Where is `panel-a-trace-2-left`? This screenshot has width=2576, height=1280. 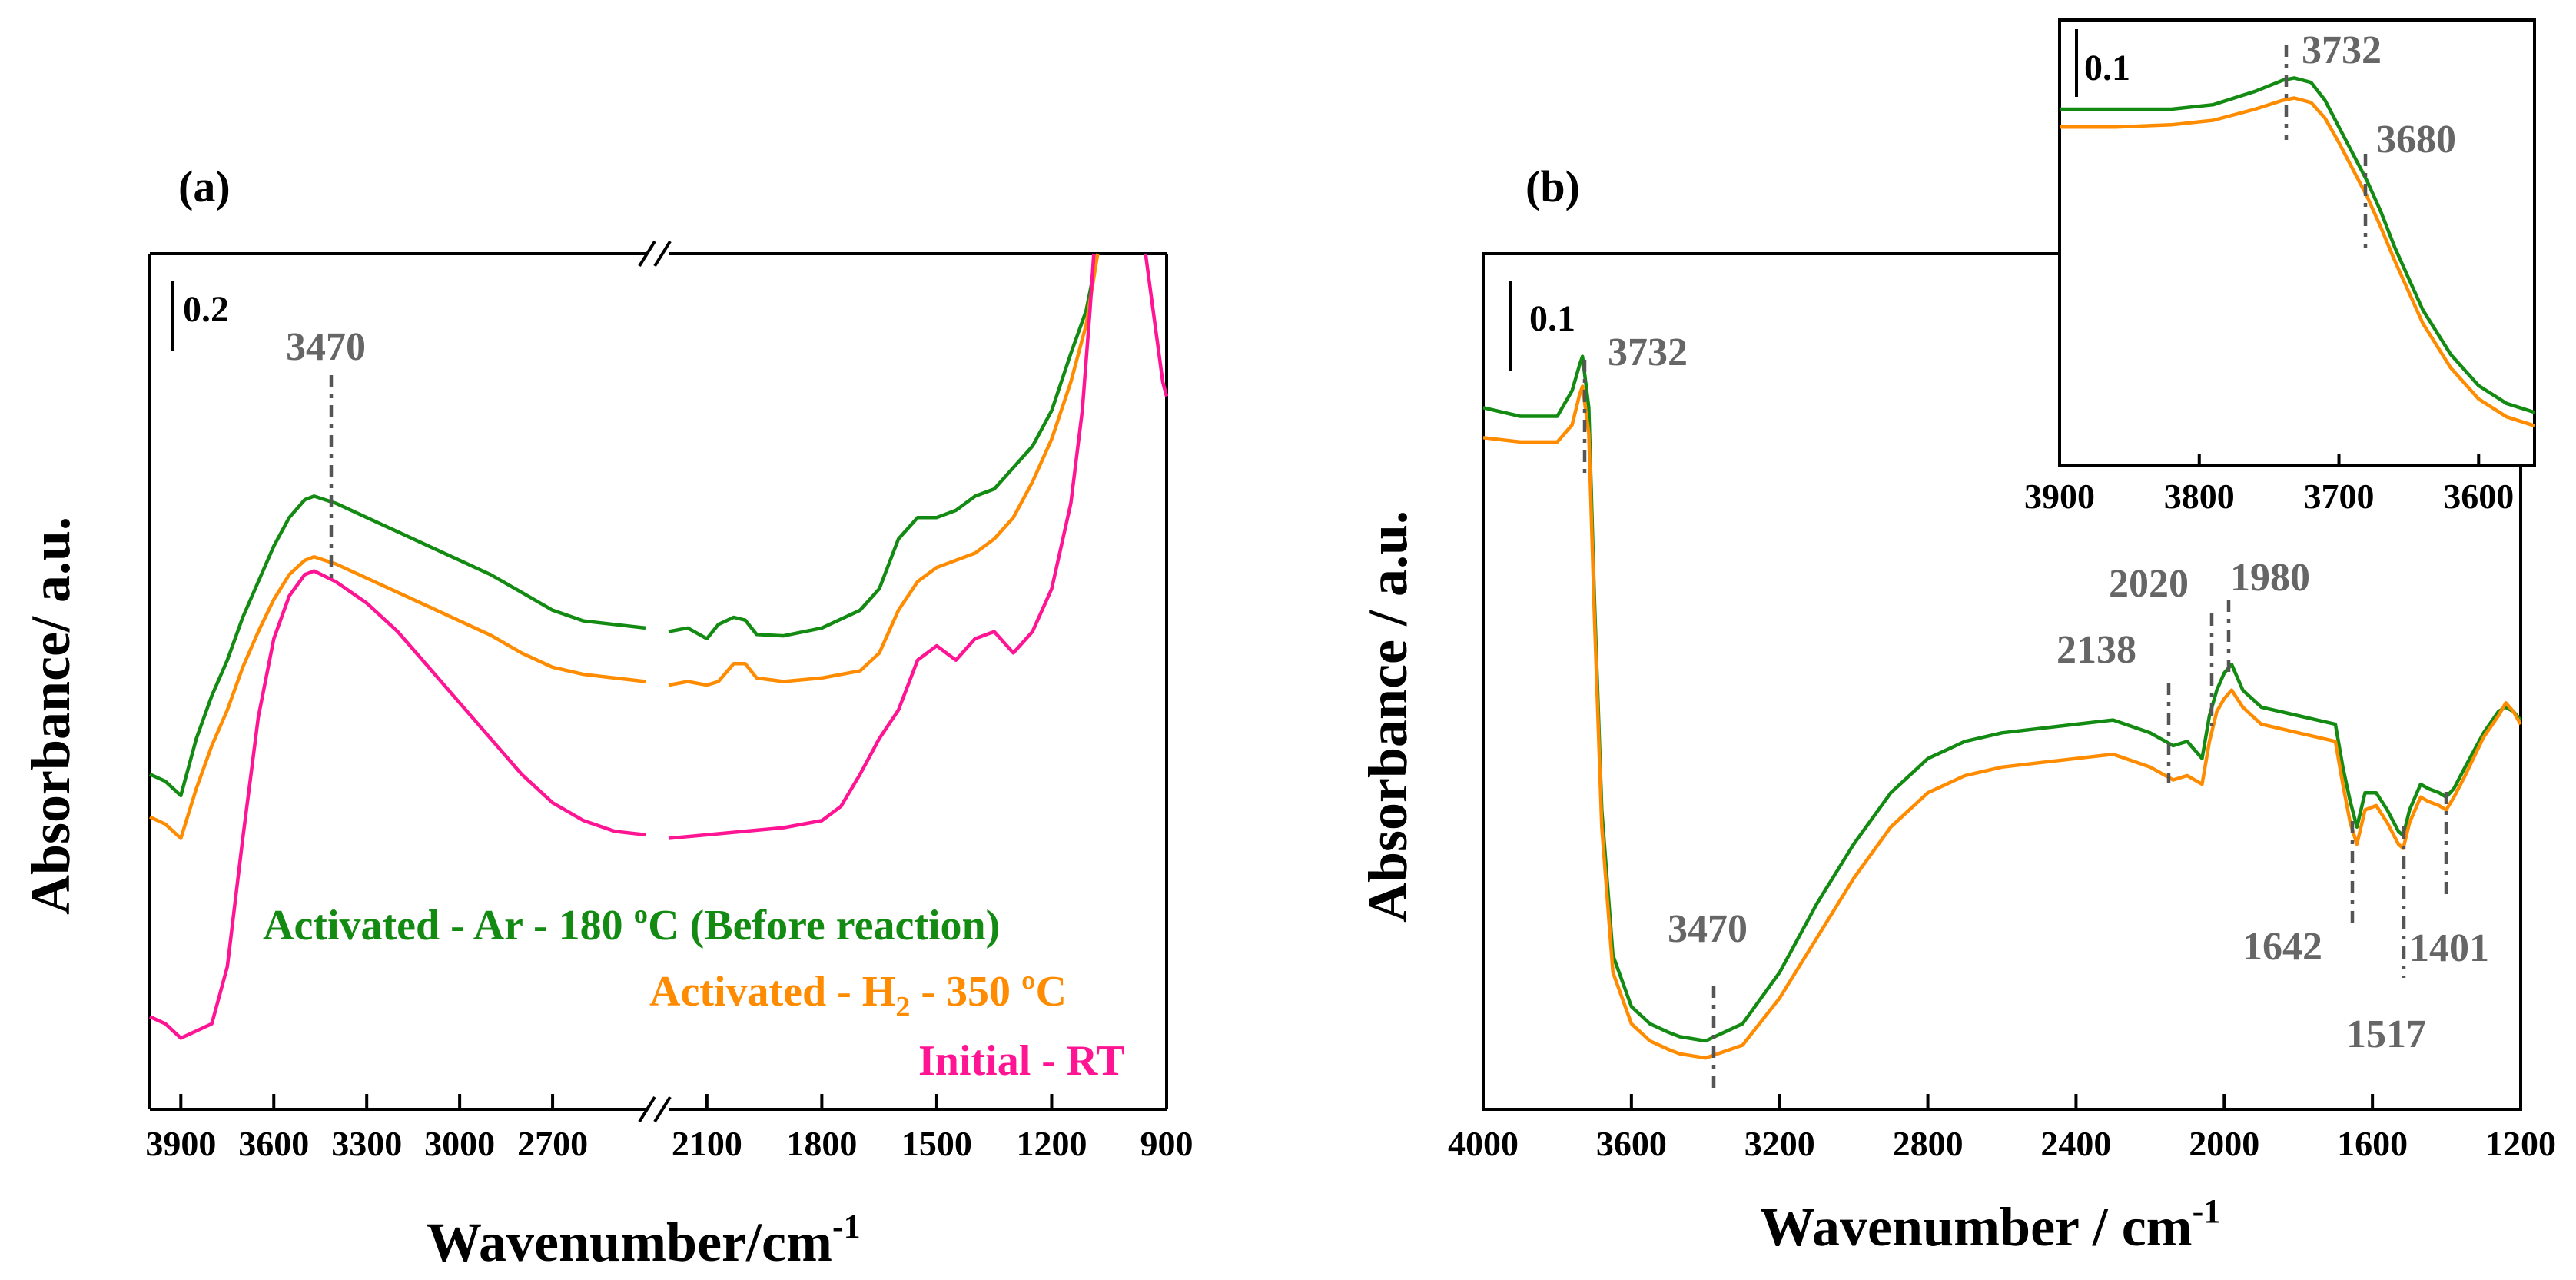
panel-a-trace-2-left is located at coordinates (397, 804).